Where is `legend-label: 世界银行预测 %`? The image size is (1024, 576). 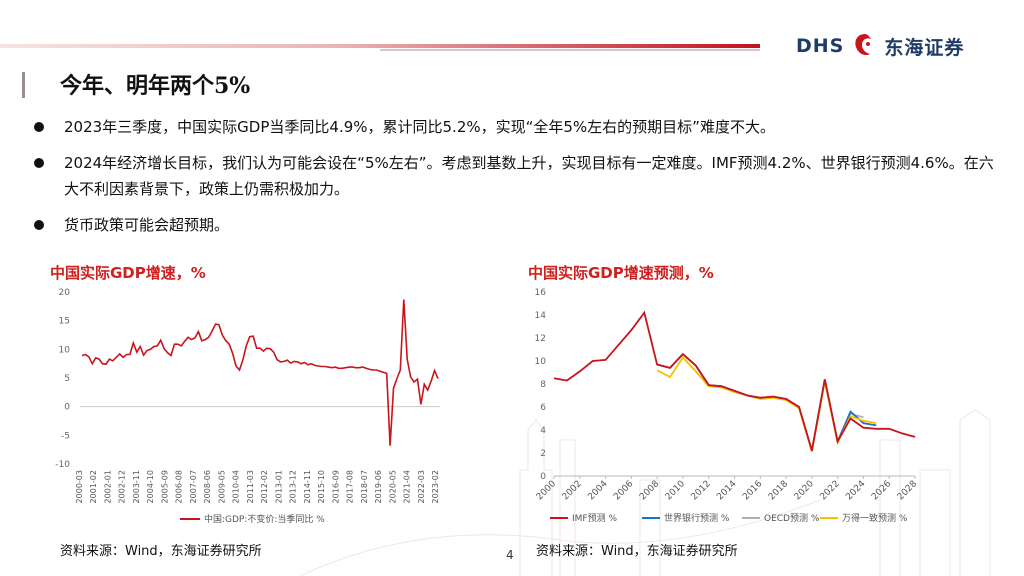 legend-label: 世界银行预测 % is located at coordinates (697, 518).